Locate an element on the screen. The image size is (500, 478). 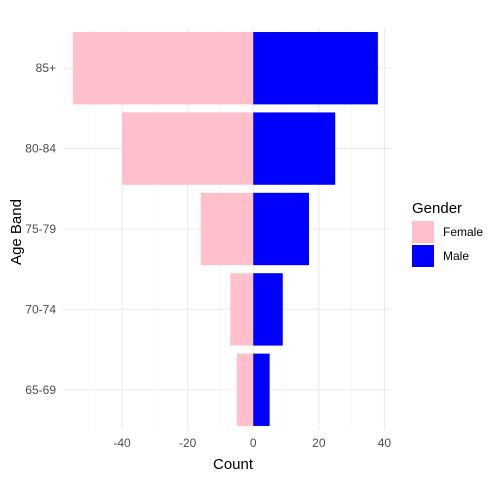
y-tick-label-80-84: 80-84 is located at coordinates (40, 149).